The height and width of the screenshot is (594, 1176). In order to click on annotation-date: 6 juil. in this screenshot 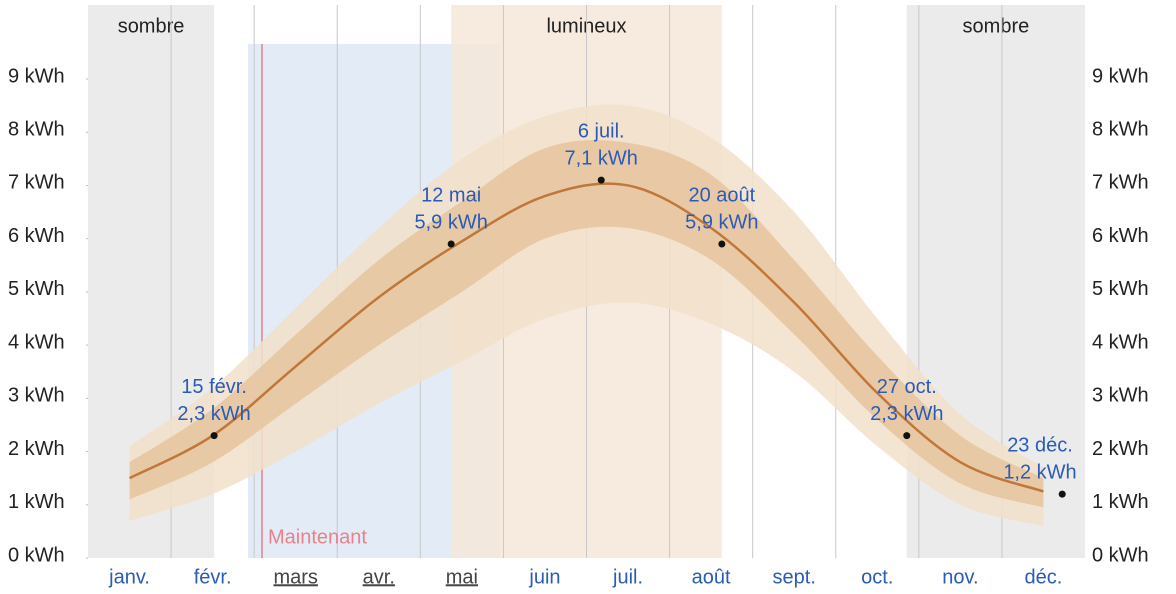, I will do `click(601, 131)`.